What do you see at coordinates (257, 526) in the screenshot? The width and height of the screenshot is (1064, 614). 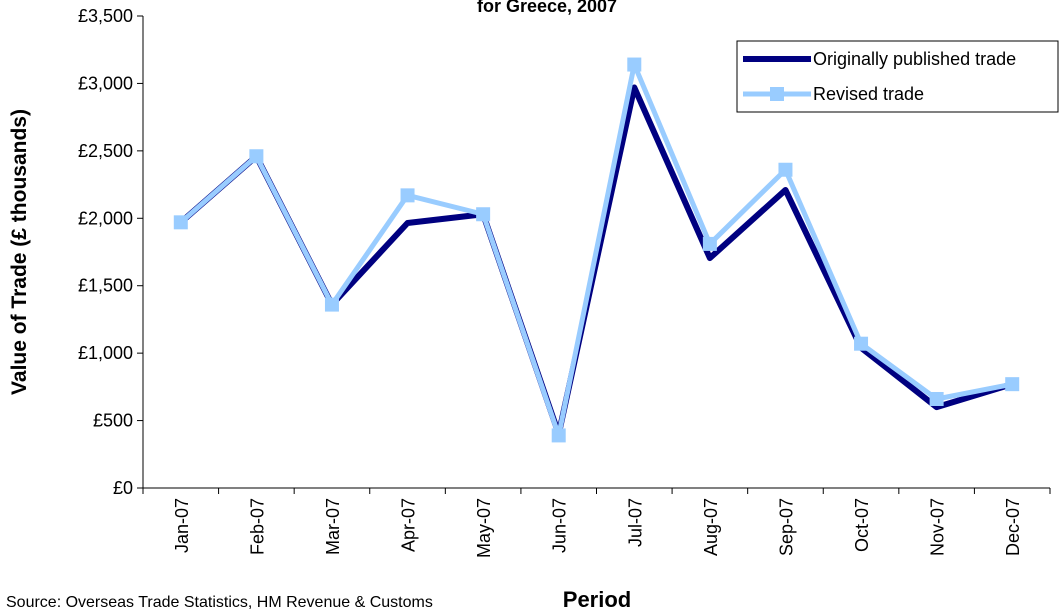 I see `x-tick-label: Feb-07` at bounding box center [257, 526].